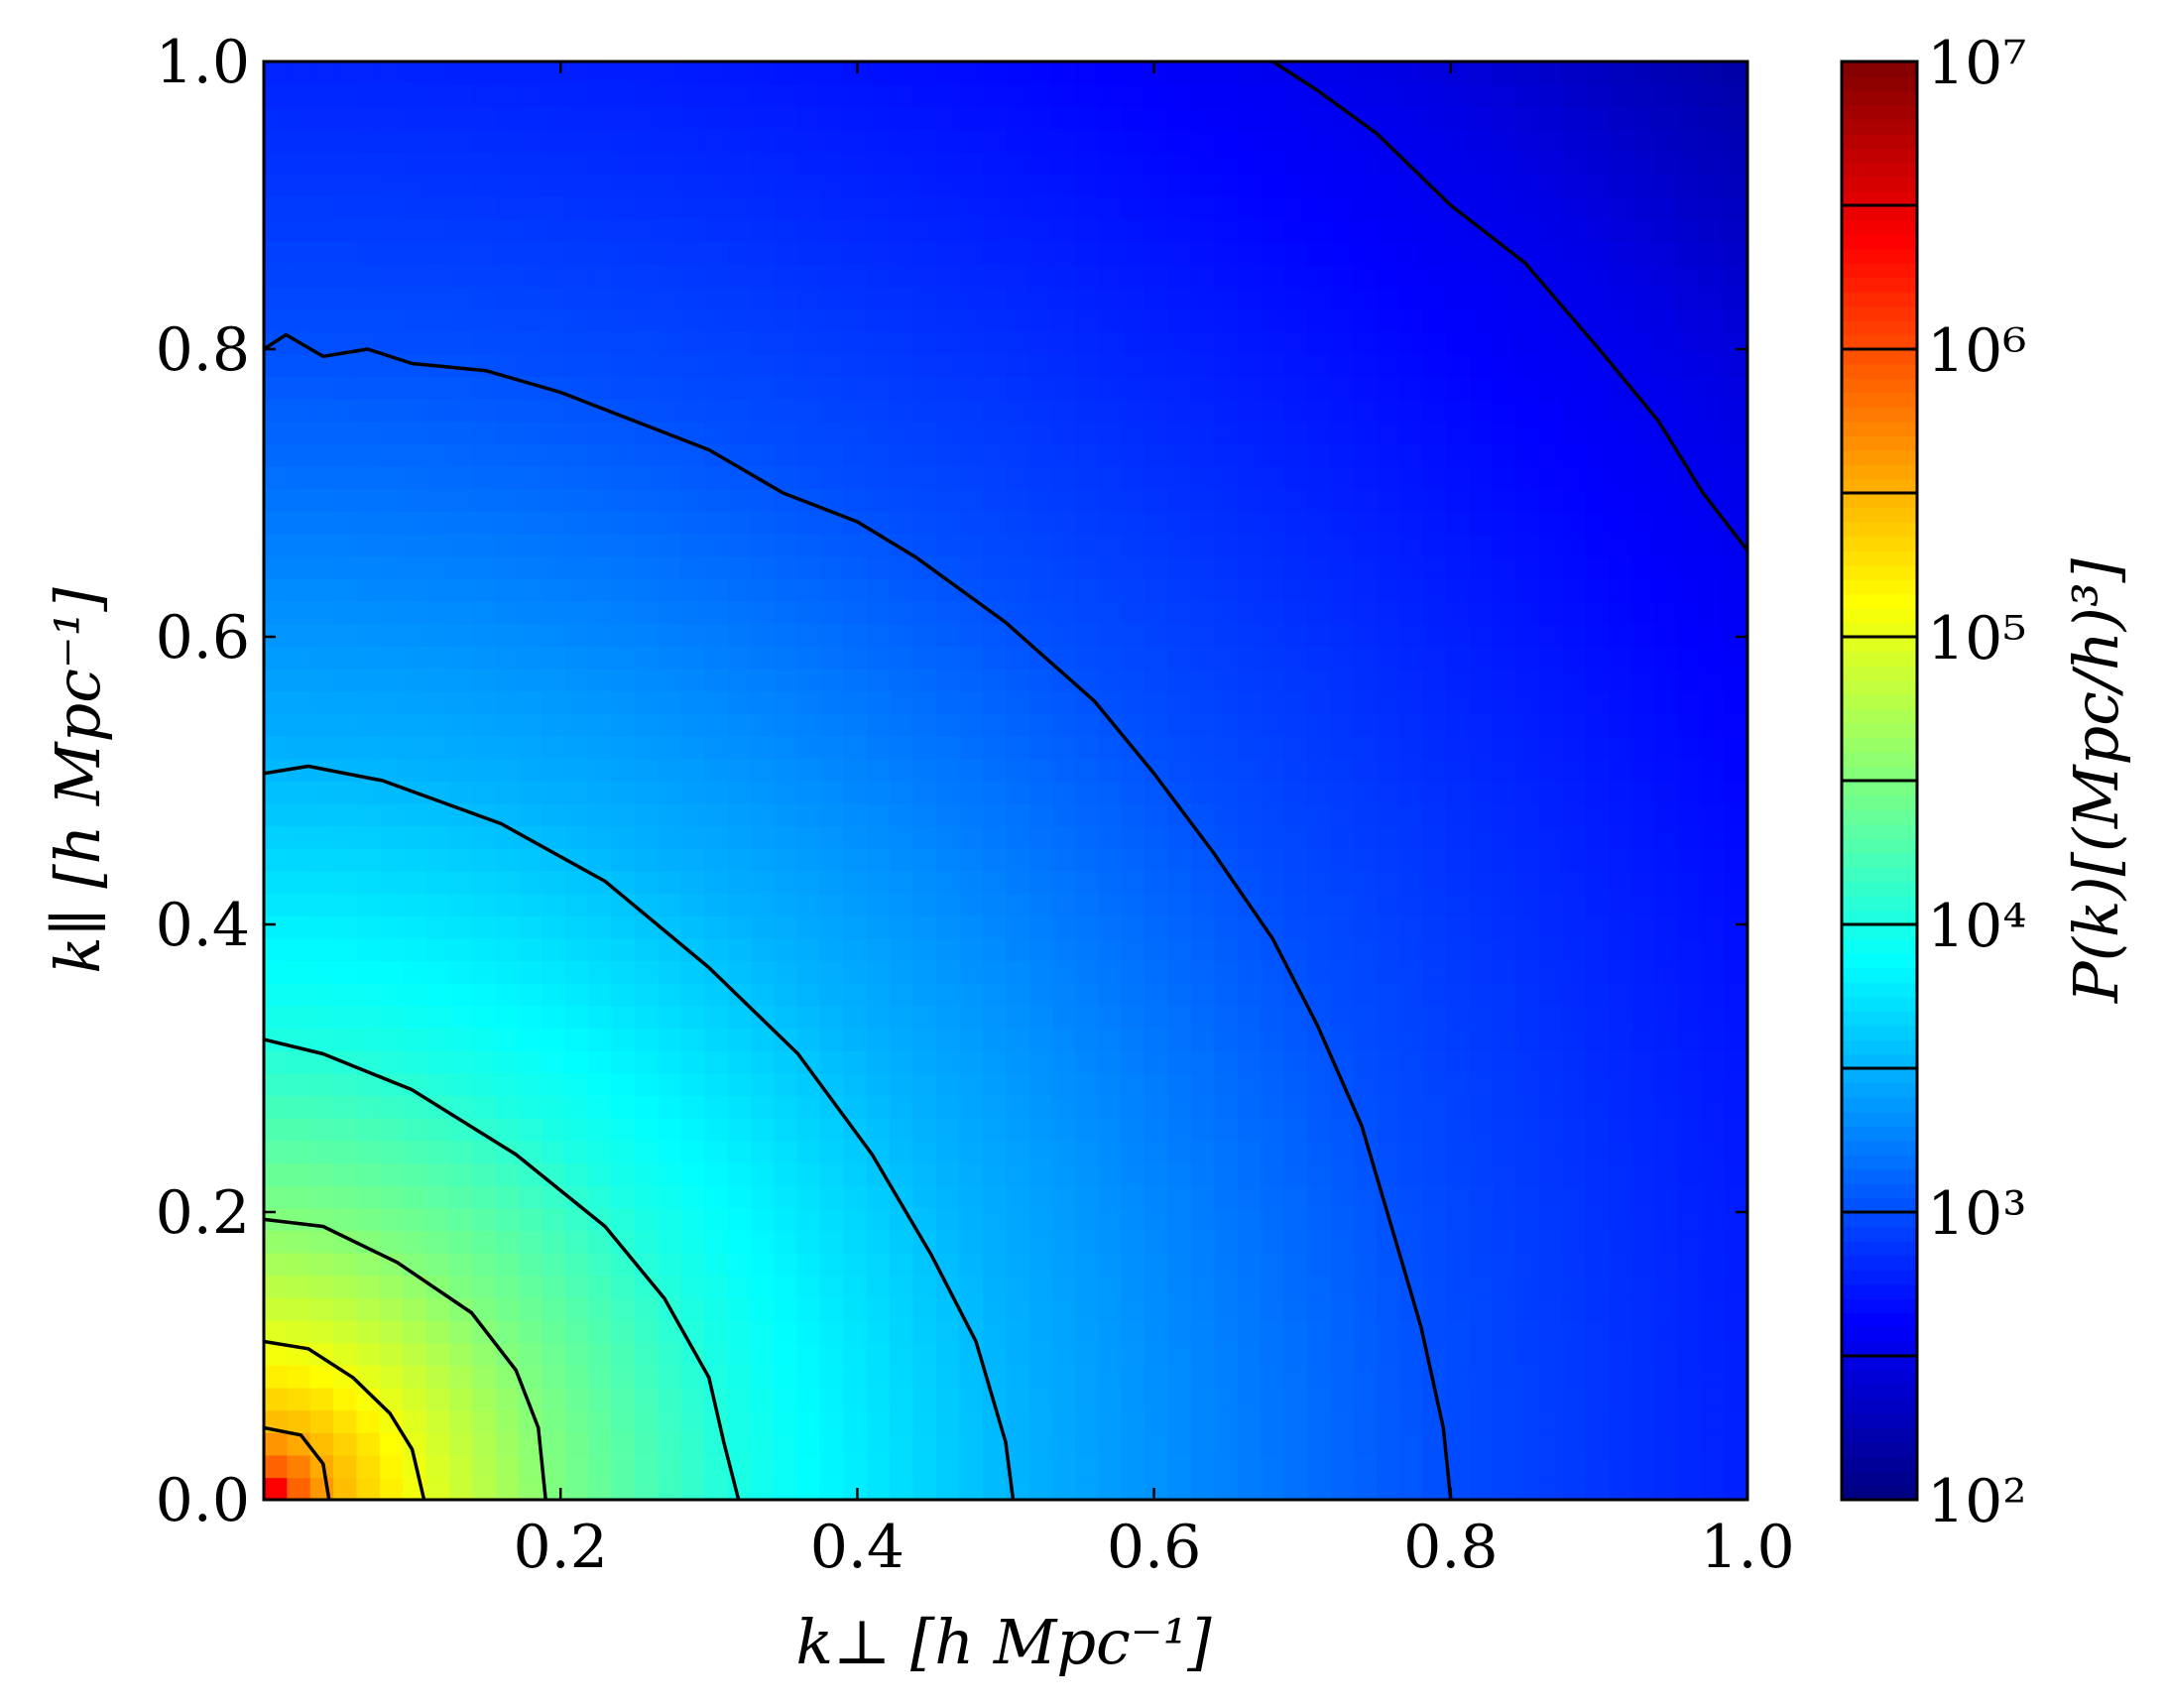 This screenshot has height=1708, width=2167. What do you see at coordinates (203, 350) in the screenshot?
I see `y-tick-label: 0.8` at bounding box center [203, 350].